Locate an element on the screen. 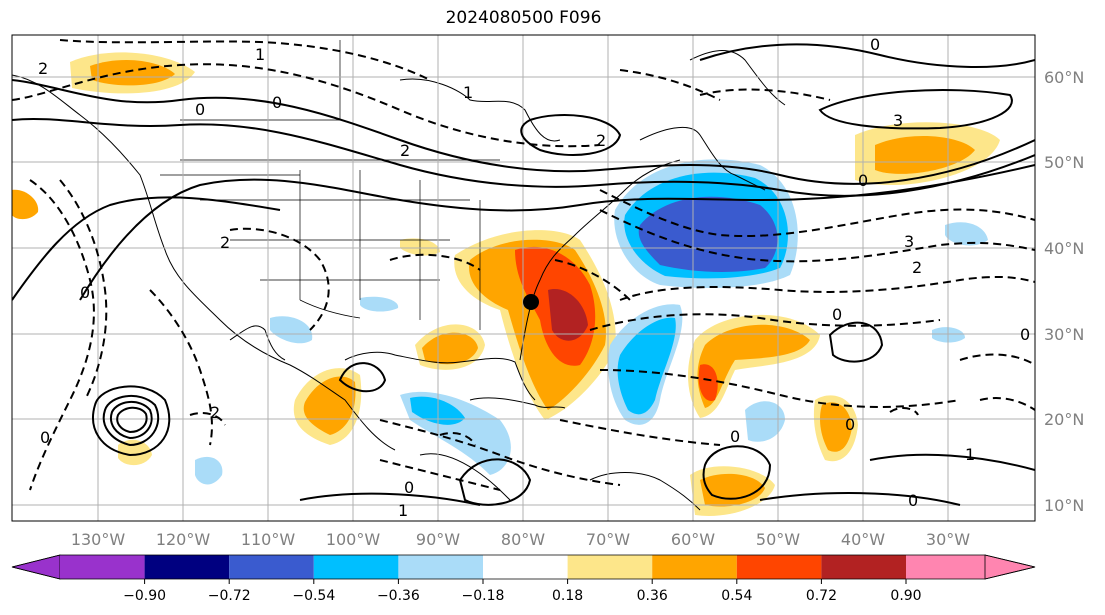 The width and height of the screenshot is (1105, 615). colorbar-tick-label: −0.90 is located at coordinates (144, 596).